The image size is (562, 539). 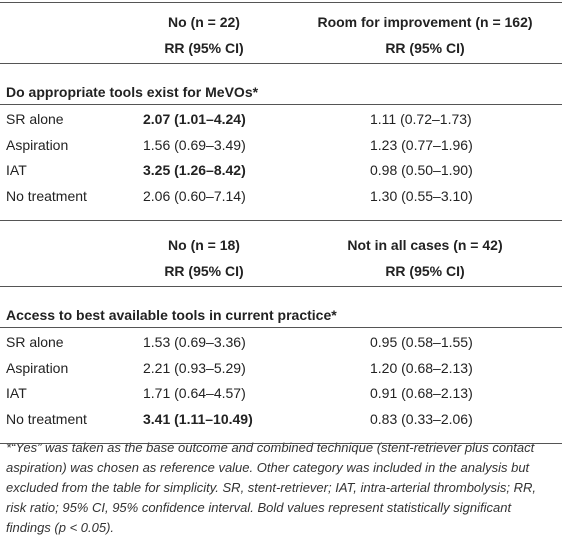 I want to click on cell-value: 0.91 (0.68–2.13), so click(x=421, y=393).